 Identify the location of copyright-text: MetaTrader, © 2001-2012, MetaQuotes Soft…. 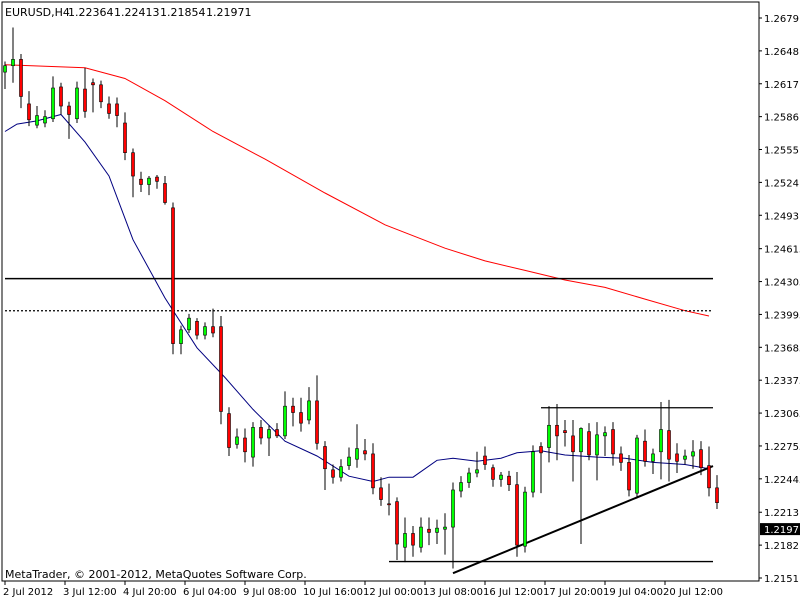
(156, 574).